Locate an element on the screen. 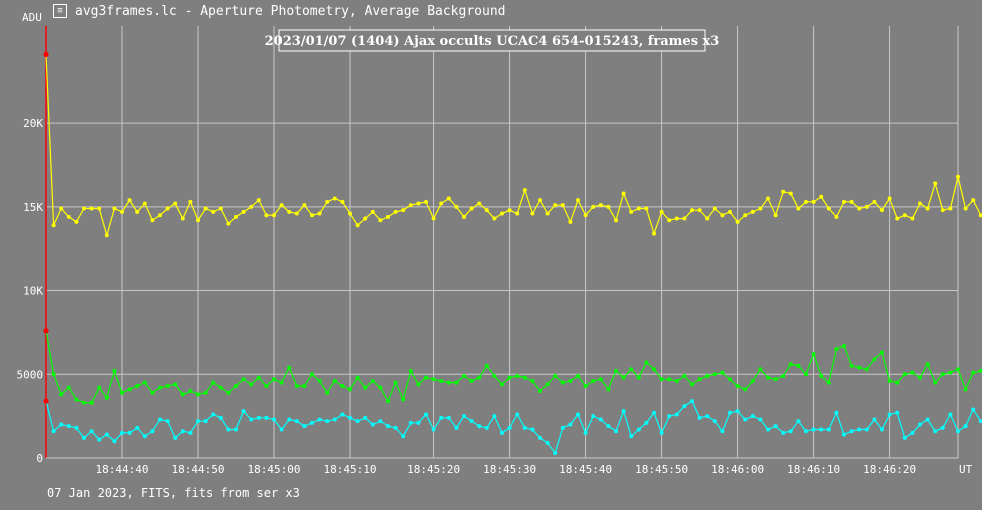 The height and width of the screenshot is (510, 982). chart-window-icon: ≡ is located at coordinates (60, 11).